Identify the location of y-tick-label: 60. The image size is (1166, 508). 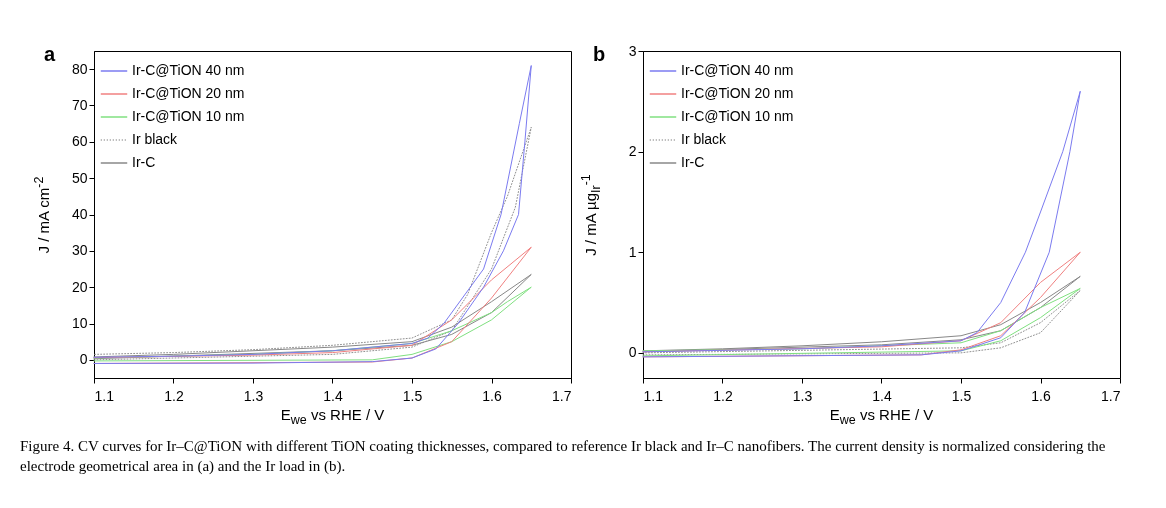
(79, 141).